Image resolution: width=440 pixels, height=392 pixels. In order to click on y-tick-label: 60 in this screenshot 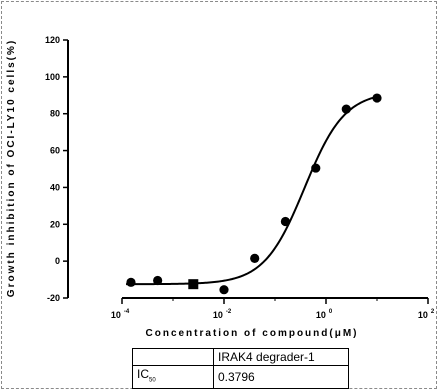, I will do `click(55, 151)`.